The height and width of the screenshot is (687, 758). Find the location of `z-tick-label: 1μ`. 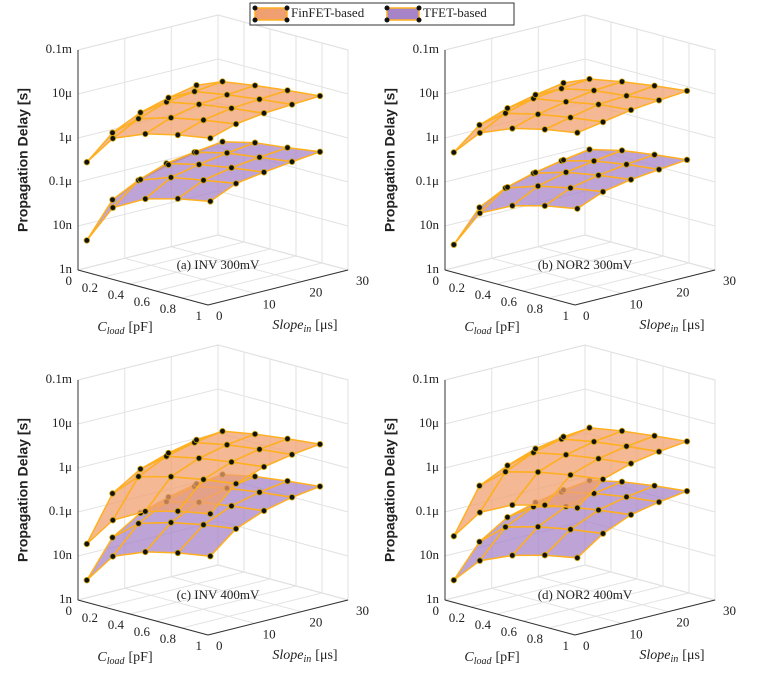

z-tick-label: 1μ is located at coordinates (66, 466).